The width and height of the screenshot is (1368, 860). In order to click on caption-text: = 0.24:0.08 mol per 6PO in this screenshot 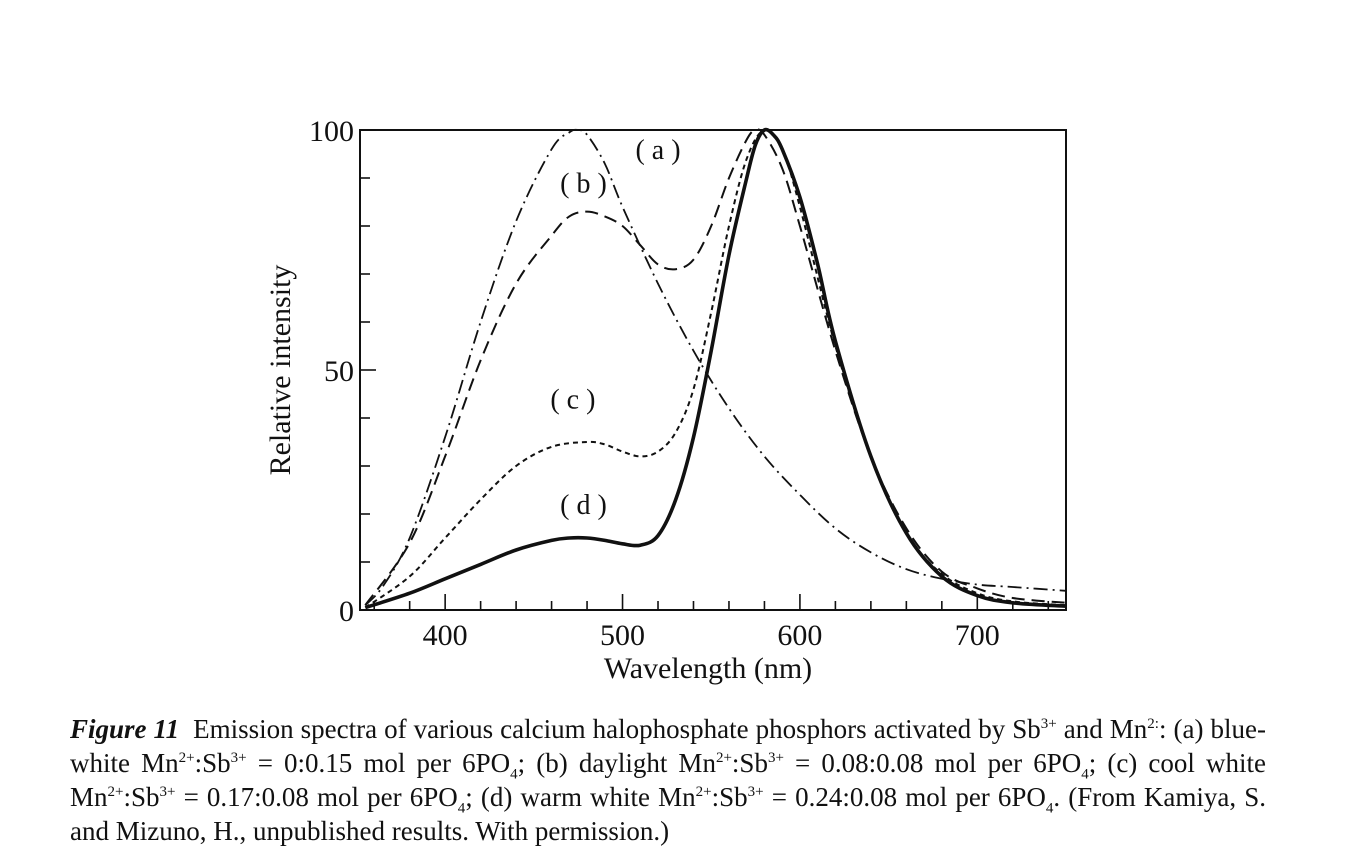, I will do `click(904, 797)`.